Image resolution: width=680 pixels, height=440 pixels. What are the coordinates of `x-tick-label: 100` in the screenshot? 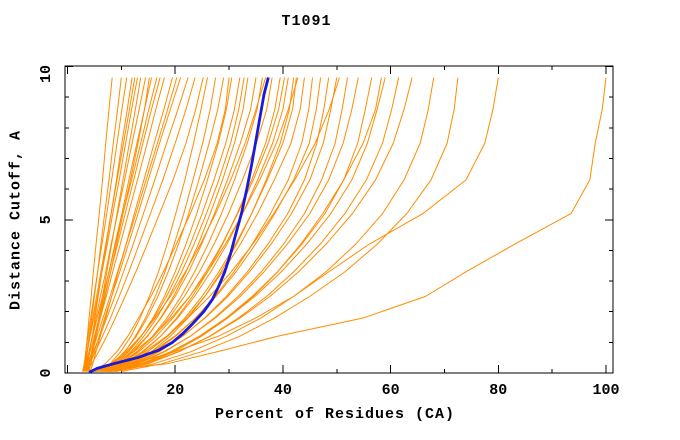 It's located at (605, 390).